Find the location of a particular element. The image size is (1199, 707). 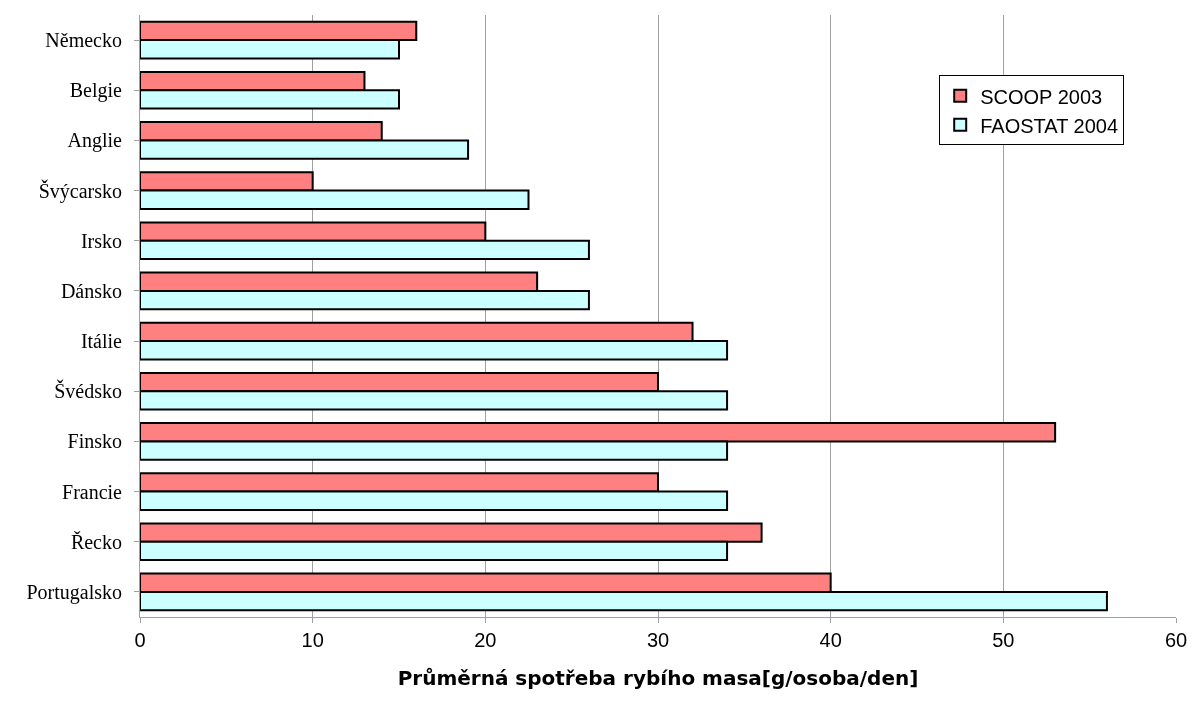

y-tick-label: Švýcarsko is located at coordinates (80, 190).